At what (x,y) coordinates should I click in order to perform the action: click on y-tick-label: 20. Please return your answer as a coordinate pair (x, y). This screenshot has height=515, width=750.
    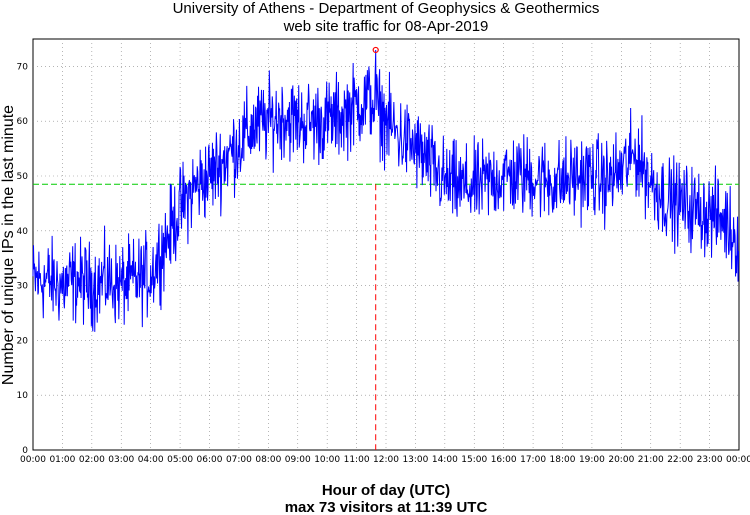
    Looking at the image, I should click on (23, 341).